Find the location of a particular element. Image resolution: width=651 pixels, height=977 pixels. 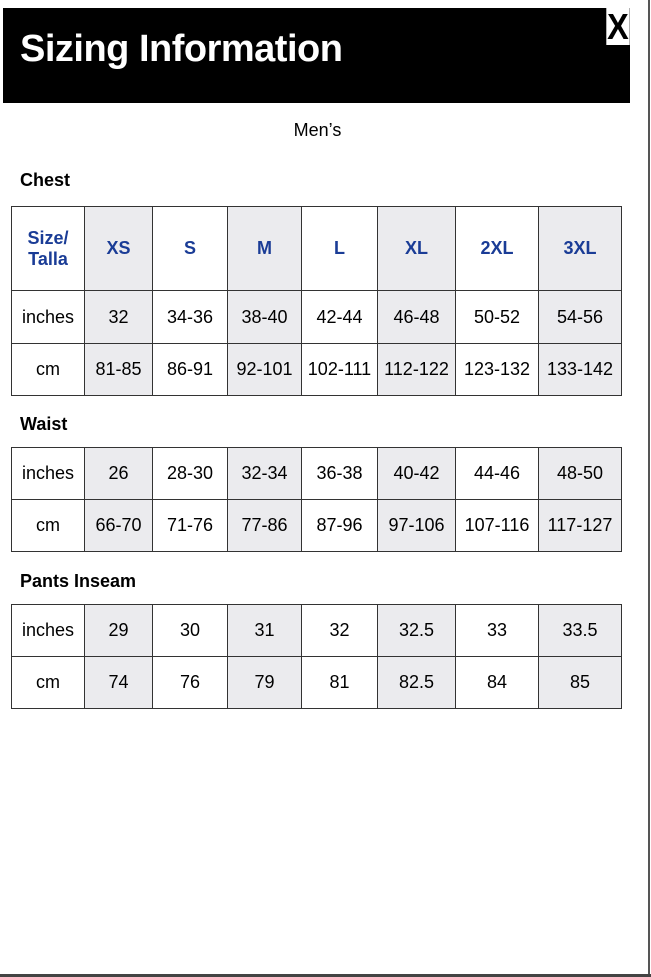

size-header-row: Size/Talla XS S M L XL 2XL 3XL is located at coordinates (316, 248).